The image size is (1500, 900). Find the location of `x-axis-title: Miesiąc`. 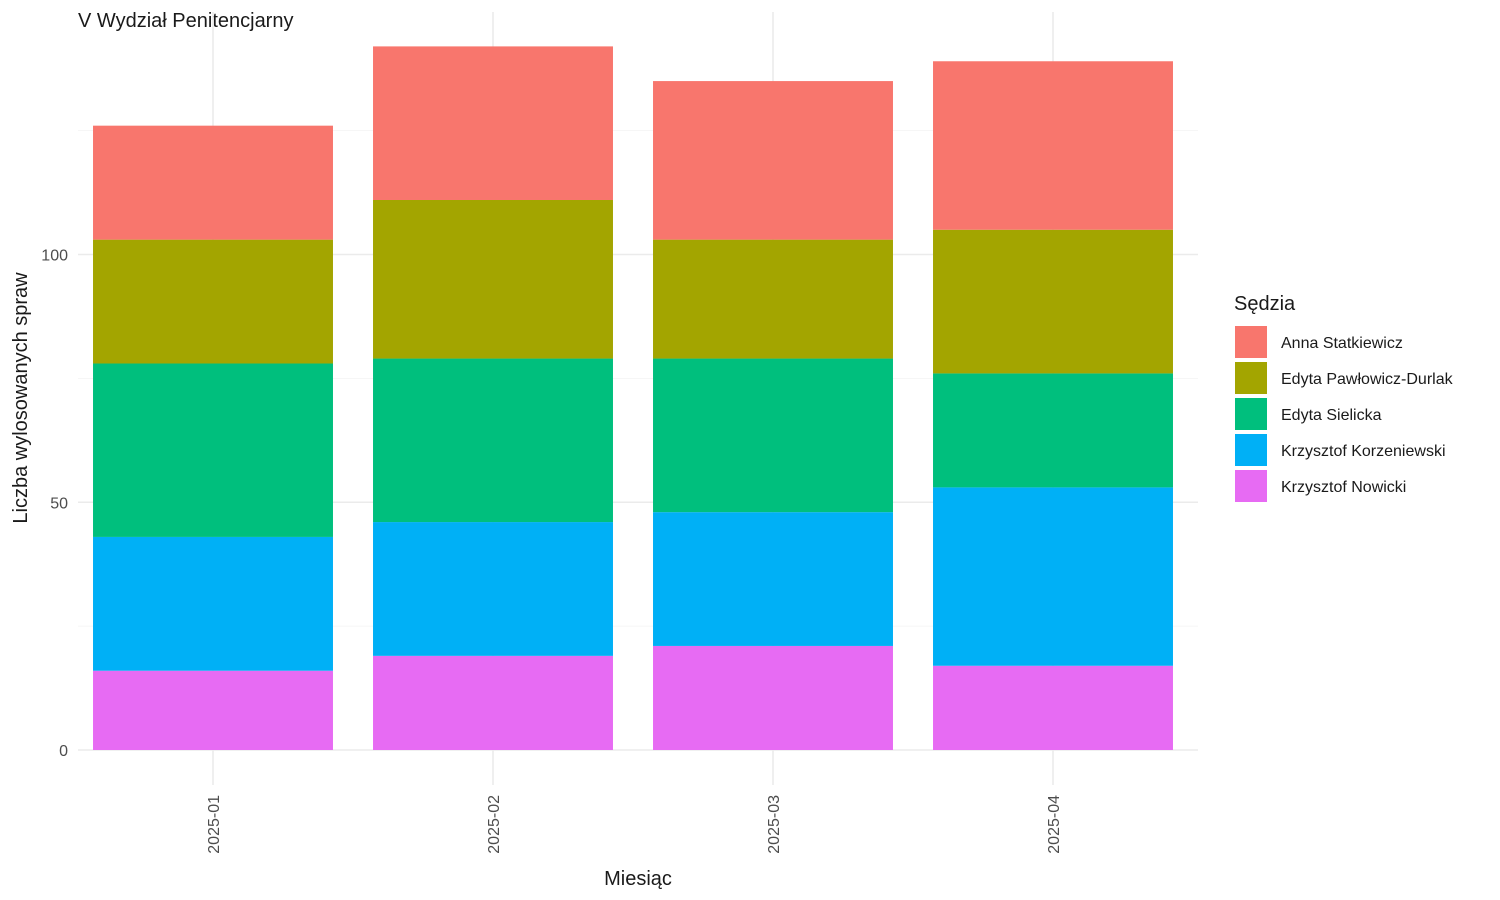

x-axis-title: Miesiąc is located at coordinates (638, 879).